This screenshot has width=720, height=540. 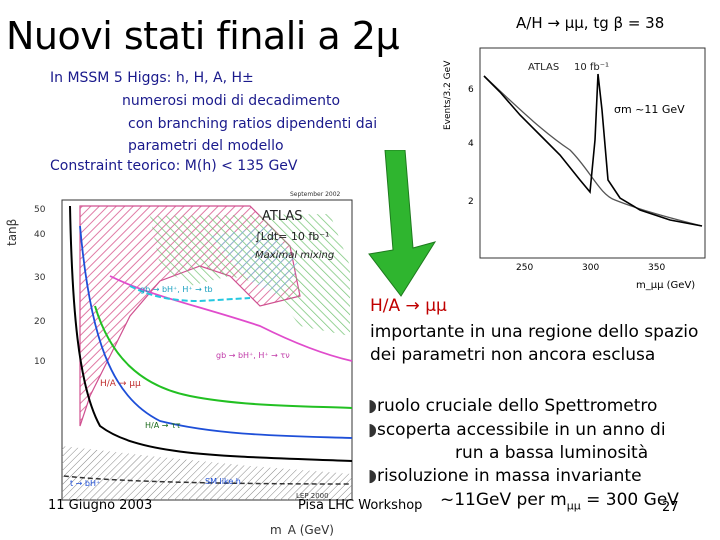 What do you see at coordinates (163, 425) in the screenshot?
I see `label-ha-tautau: H/A → ττ` at bounding box center [163, 425].